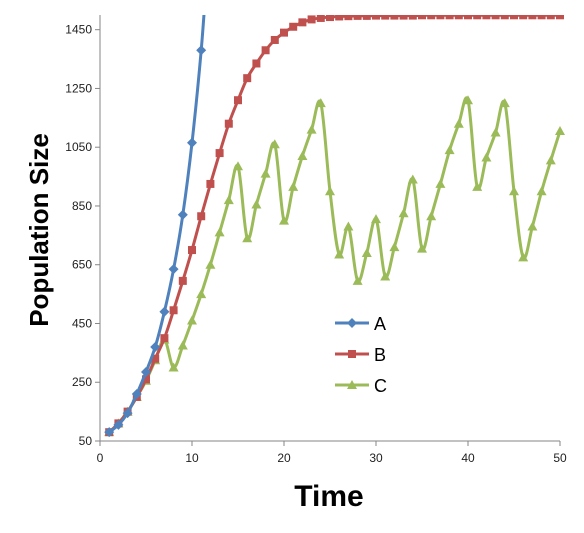 Image resolution: width=584 pixels, height=533 pixels. What do you see at coordinates (560, 458) in the screenshot?
I see `x-tick-label: 50` at bounding box center [560, 458].